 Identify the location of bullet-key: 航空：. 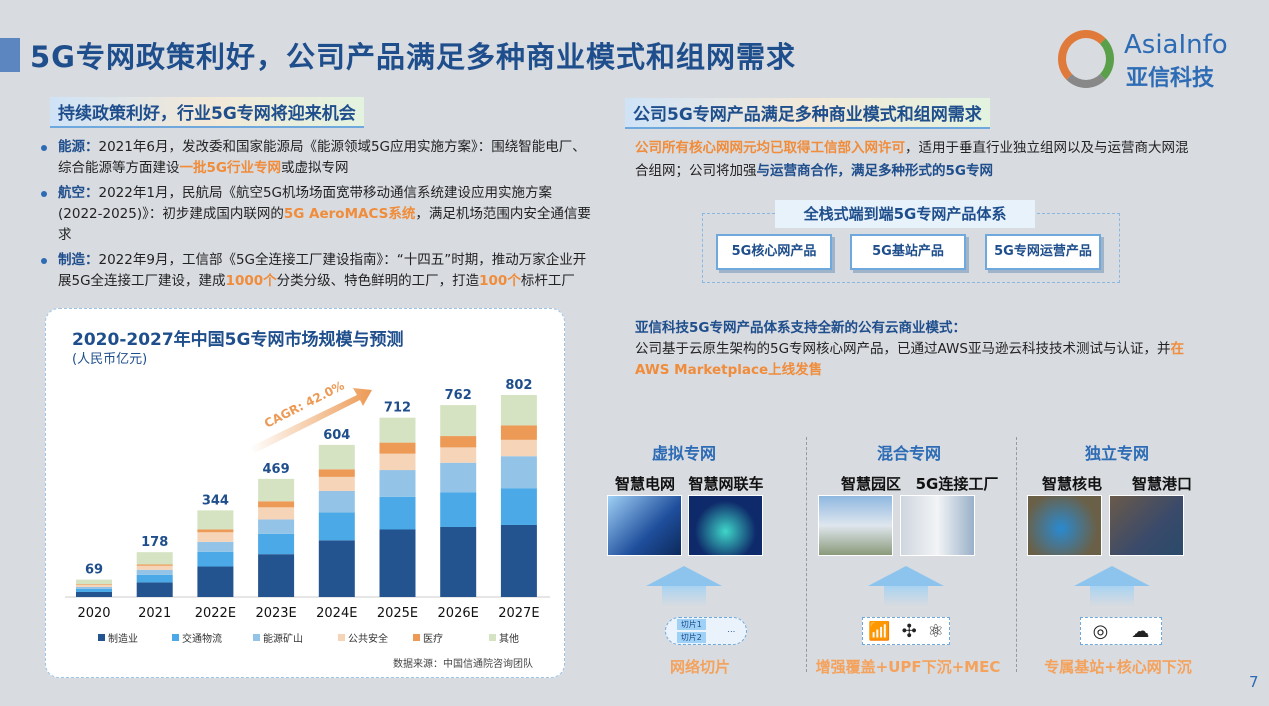
(78, 193).